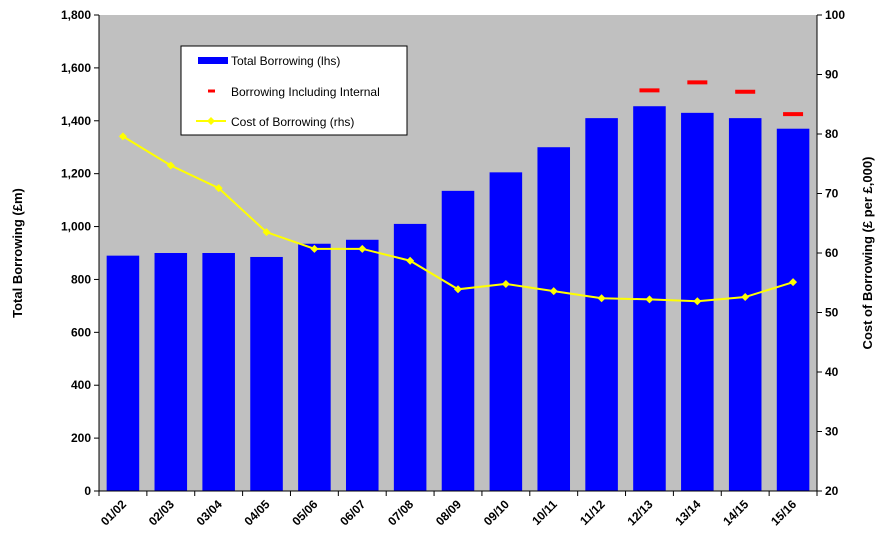 This screenshot has height=535, width=877. What do you see at coordinates (544, 512) in the screenshot?
I see `x-tick-label: 10/11` at bounding box center [544, 512].